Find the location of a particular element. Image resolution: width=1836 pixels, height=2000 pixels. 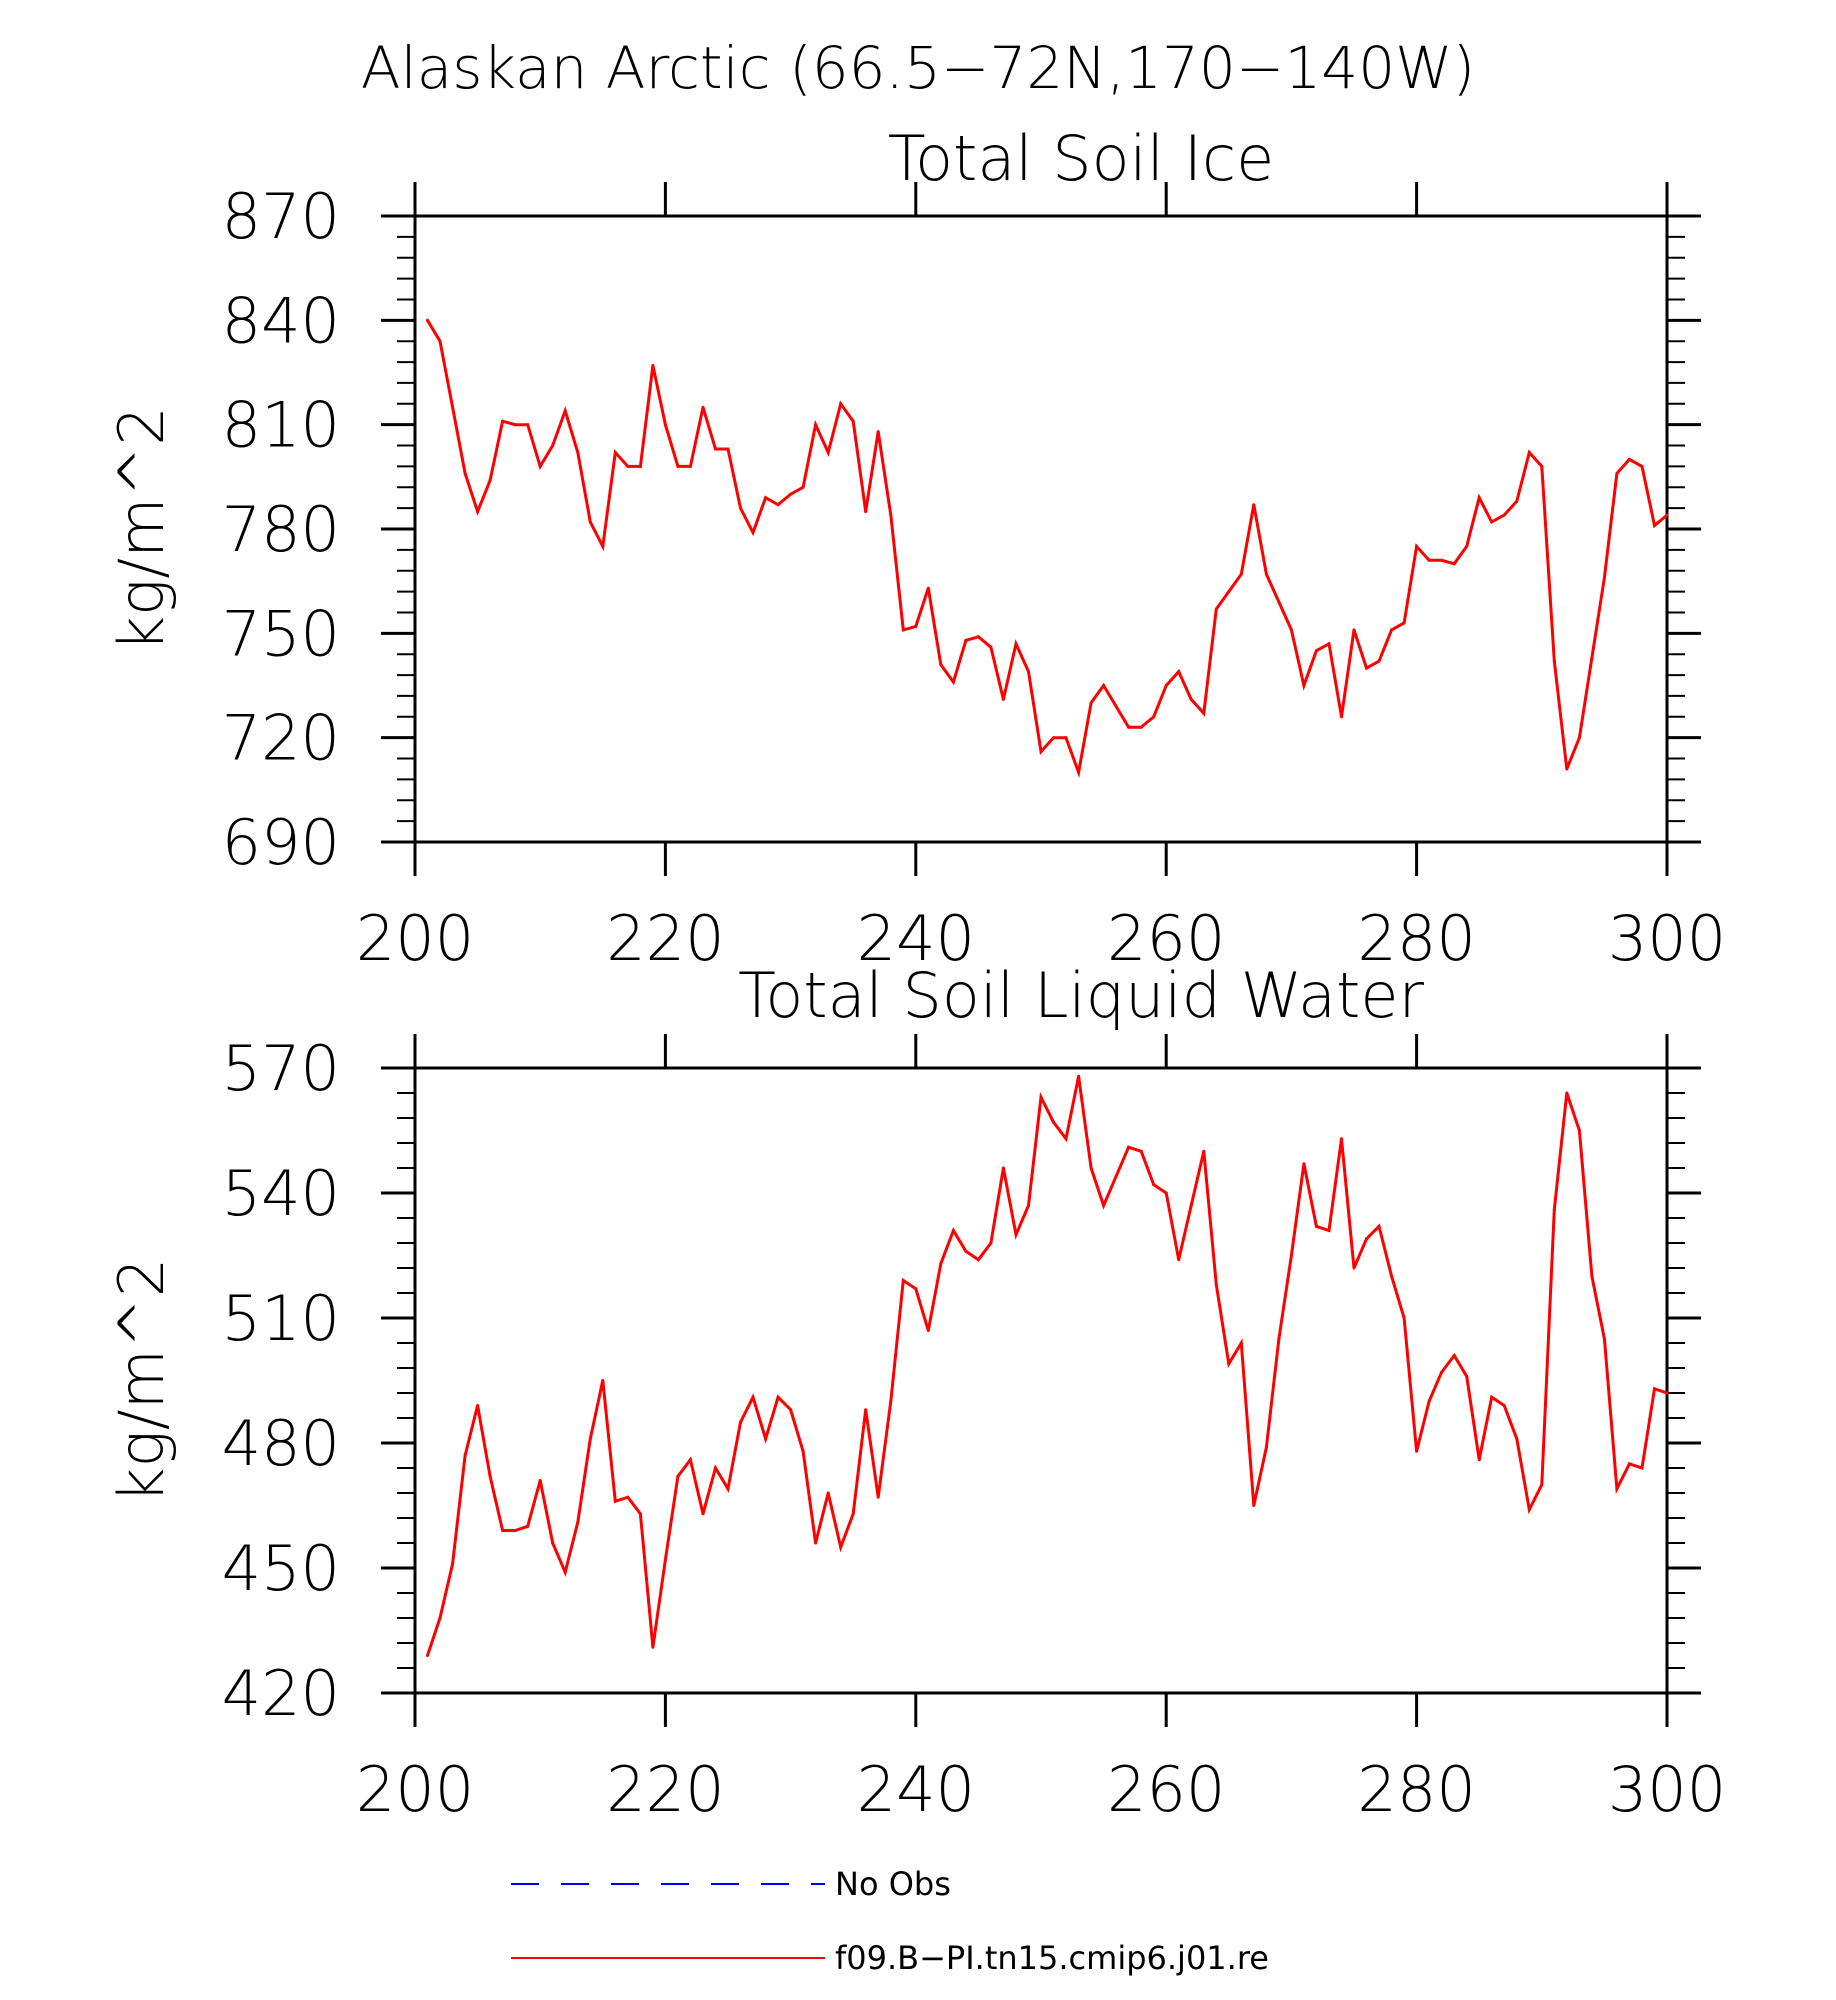

y-tick-label: 840 is located at coordinates (281, 320).